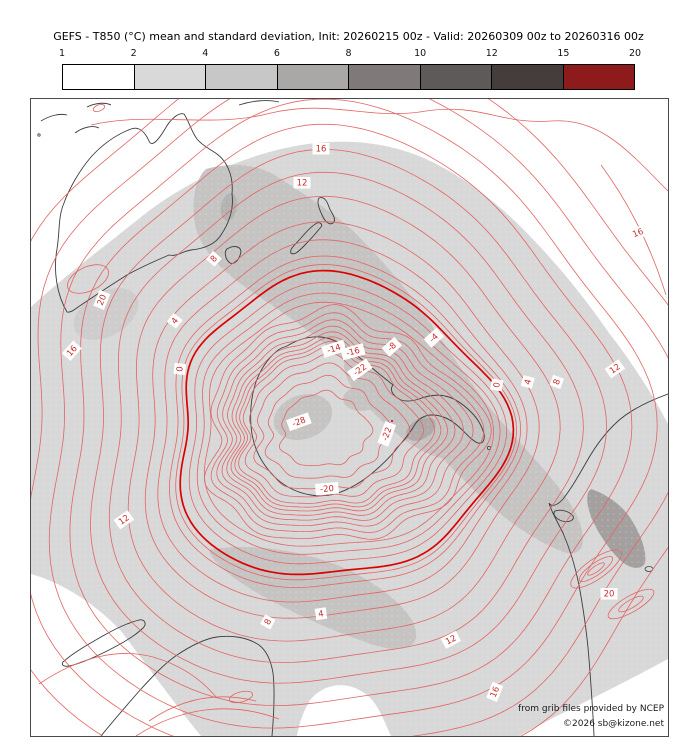 Image resolution: width=700 pixels, height=748 pixels. I want to click on colorbar-tick-label: 2, so click(133, 53).